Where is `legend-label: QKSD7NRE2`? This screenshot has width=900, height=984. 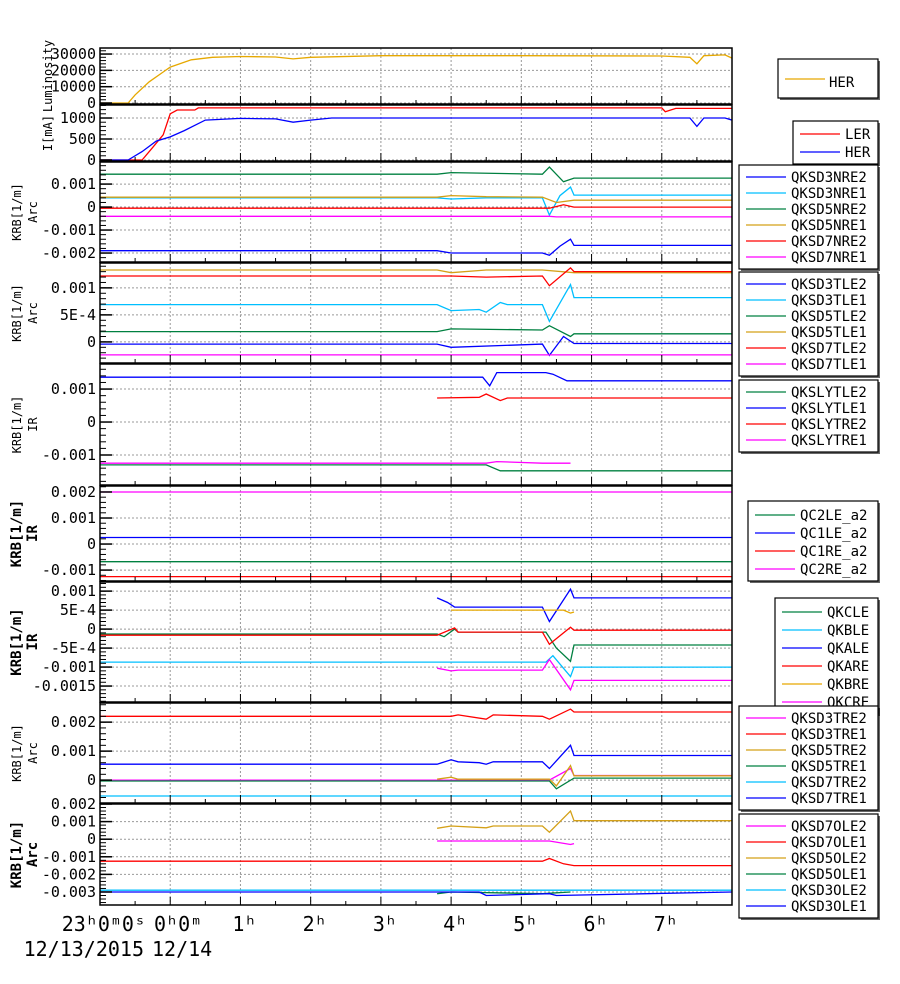 legend-label: QKSD7NRE2 is located at coordinates (829, 242).